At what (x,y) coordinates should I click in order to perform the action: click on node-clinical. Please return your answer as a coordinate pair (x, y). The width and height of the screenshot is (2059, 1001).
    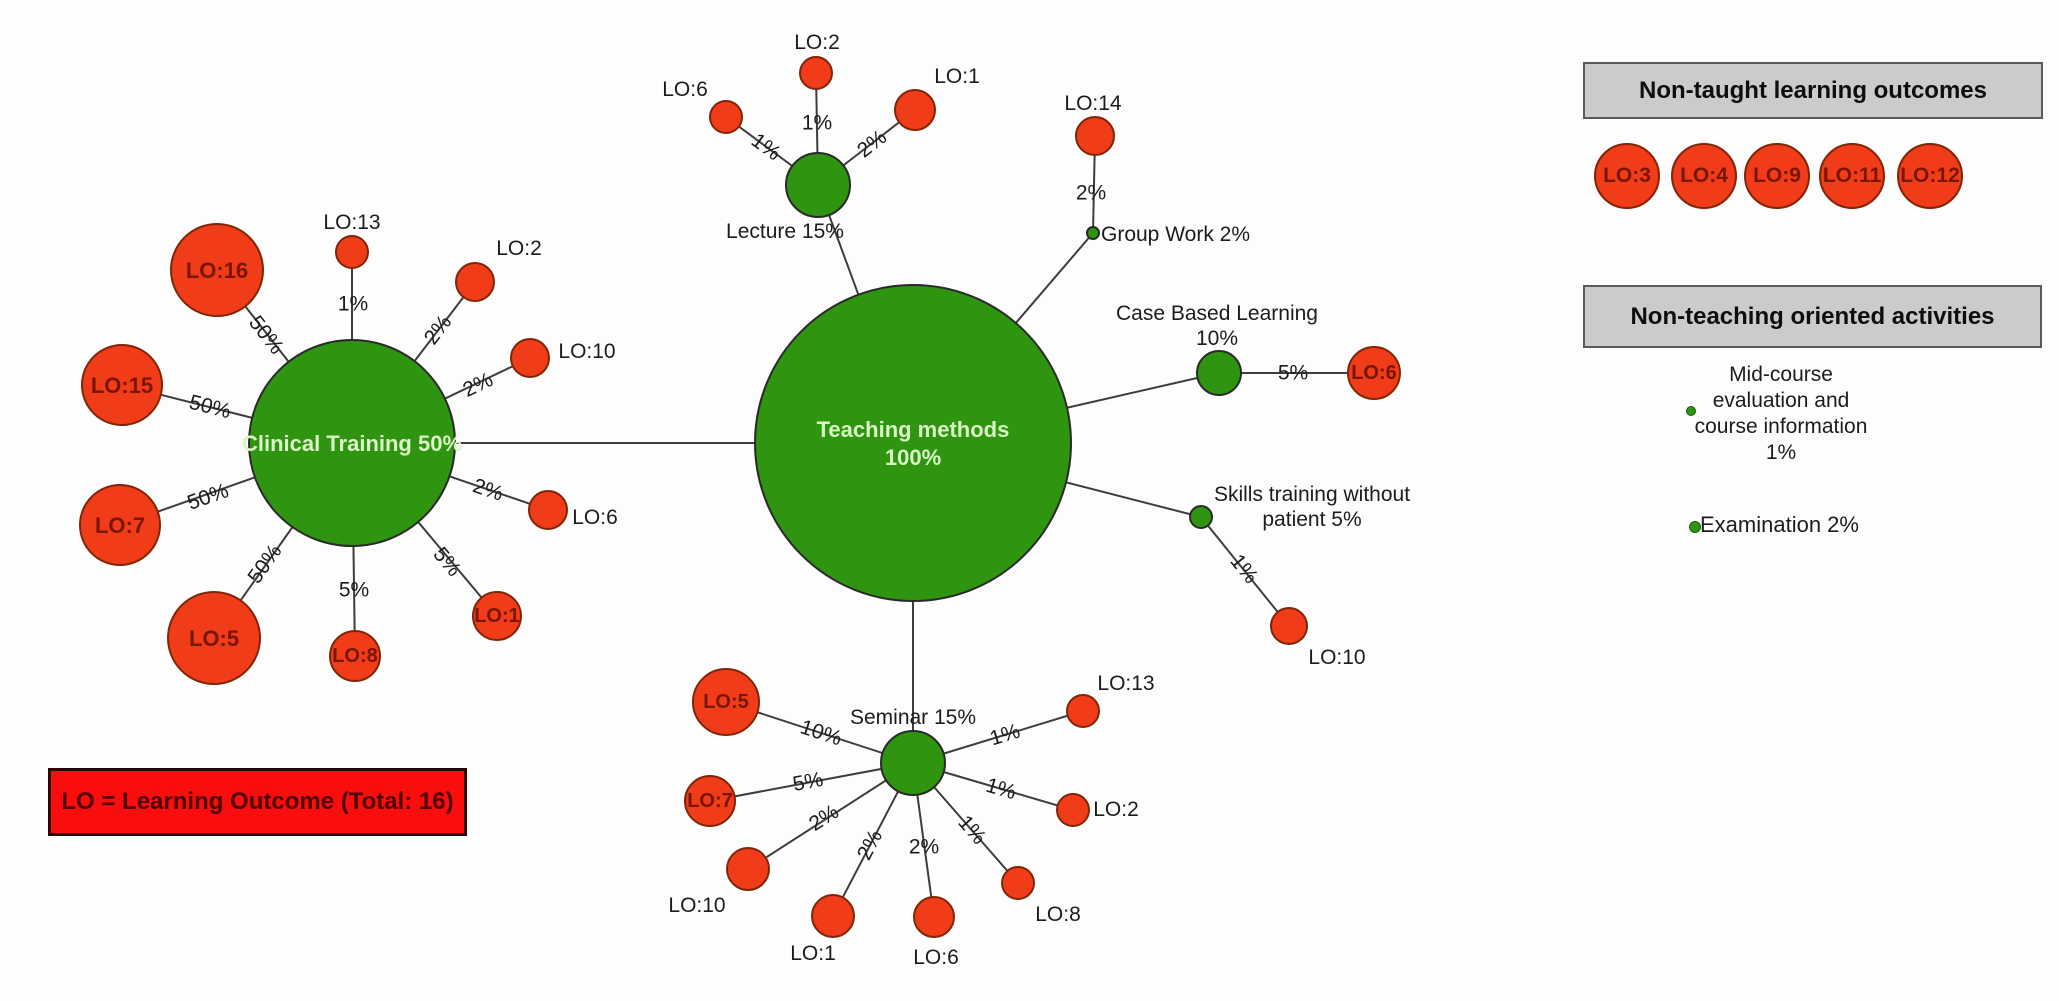
    Looking at the image, I should click on (352, 443).